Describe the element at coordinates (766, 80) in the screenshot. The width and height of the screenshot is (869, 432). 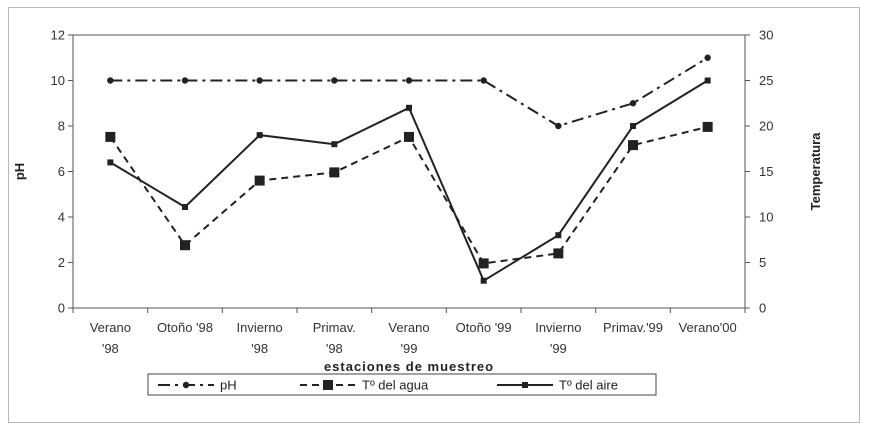
I see `right-tick-label: 25` at that location.